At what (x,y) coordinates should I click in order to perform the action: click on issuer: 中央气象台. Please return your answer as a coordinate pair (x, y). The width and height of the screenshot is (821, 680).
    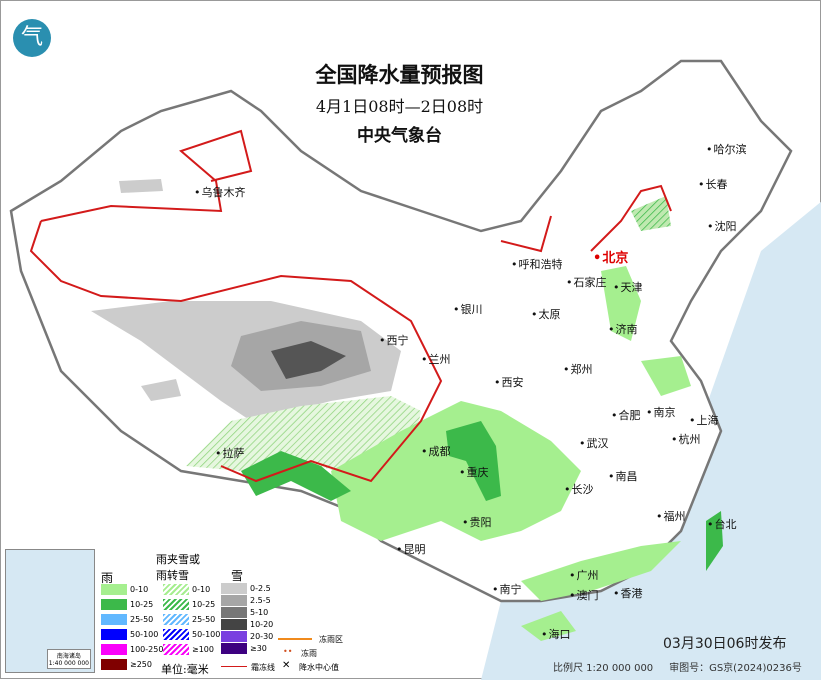
    Looking at the image, I should click on (399, 136).